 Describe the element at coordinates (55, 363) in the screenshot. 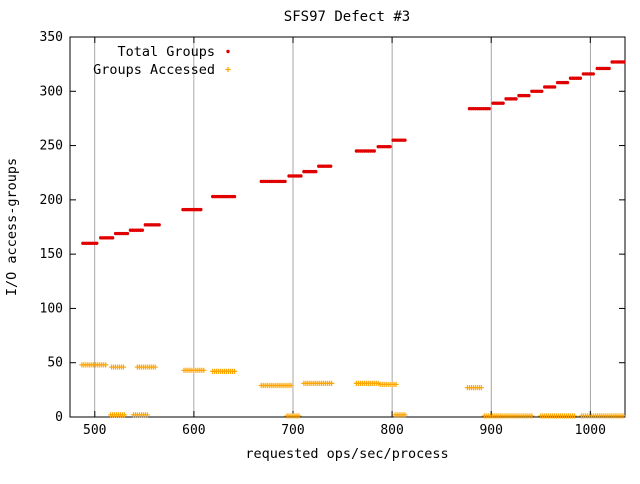

I see `y-tick-label: 50` at that location.